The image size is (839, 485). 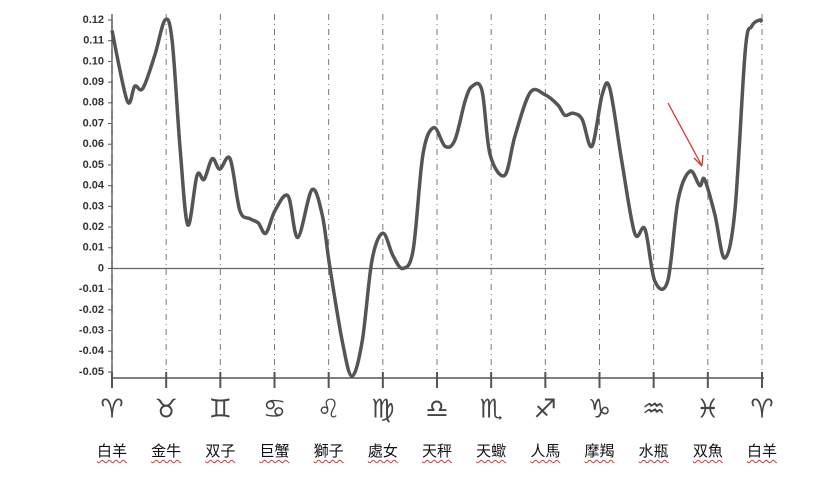 I want to click on zodiac-symbol: ♊, so click(x=220, y=410).